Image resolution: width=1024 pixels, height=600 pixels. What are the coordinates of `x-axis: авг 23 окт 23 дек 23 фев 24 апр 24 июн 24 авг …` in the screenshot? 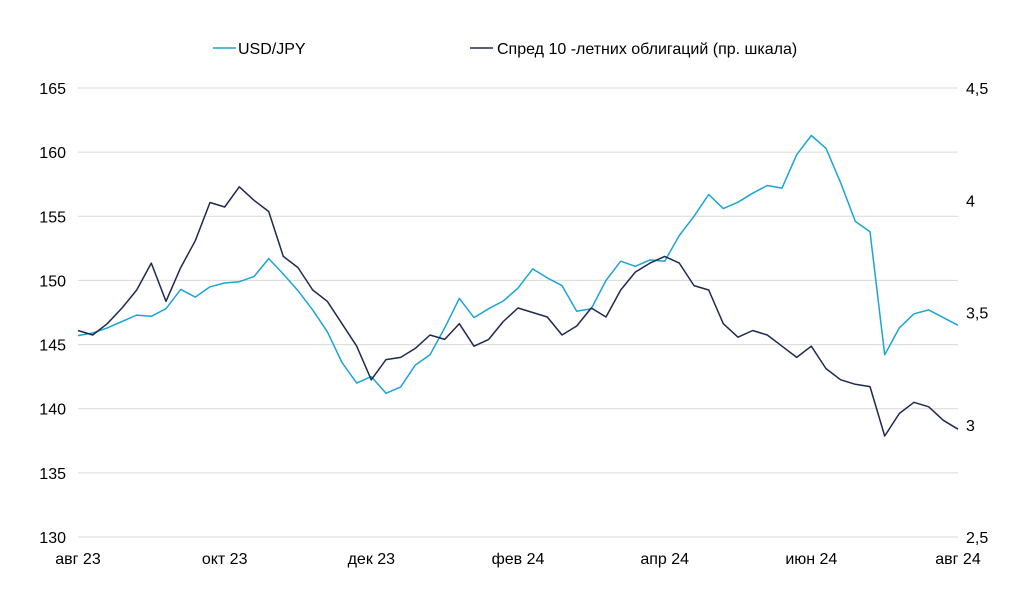 It's located at (518, 559).